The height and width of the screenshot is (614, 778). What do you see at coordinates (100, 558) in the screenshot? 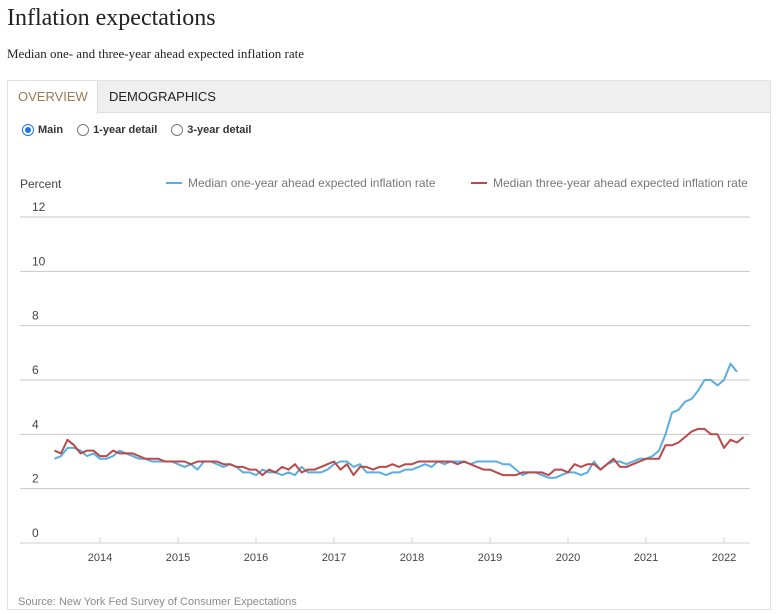
I see `x-tick-label: 2014` at bounding box center [100, 558].